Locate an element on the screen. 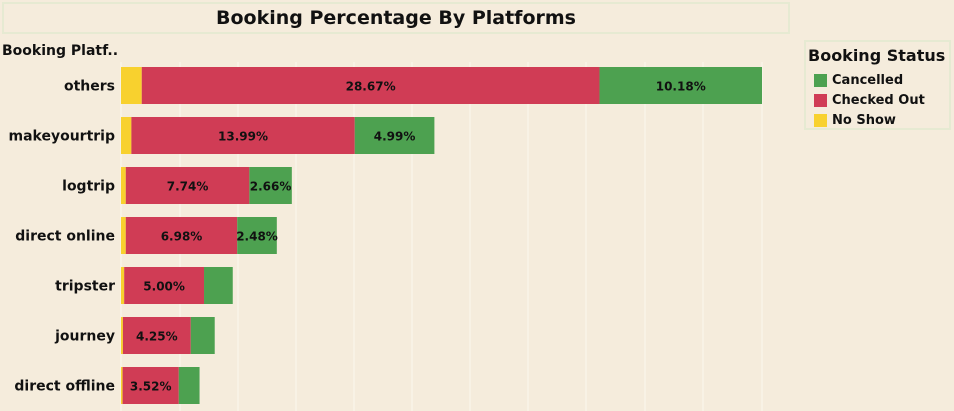 The height and width of the screenshot is (411, 954). data-label-cancelled: 2.48% is located at coordinates (257, 237).